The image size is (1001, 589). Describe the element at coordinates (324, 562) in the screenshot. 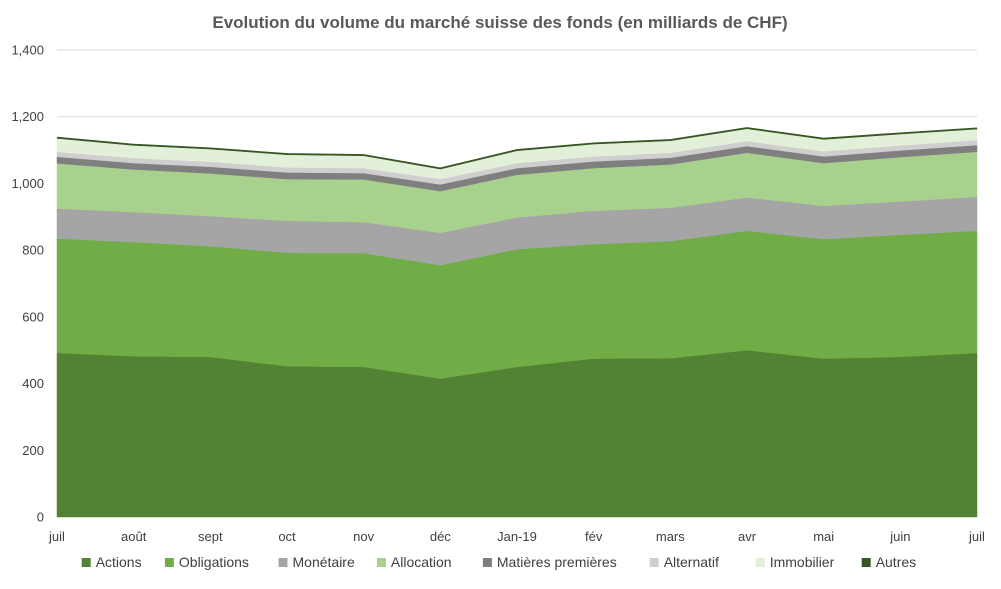

I see `legend-label: Monétaire` at that location.